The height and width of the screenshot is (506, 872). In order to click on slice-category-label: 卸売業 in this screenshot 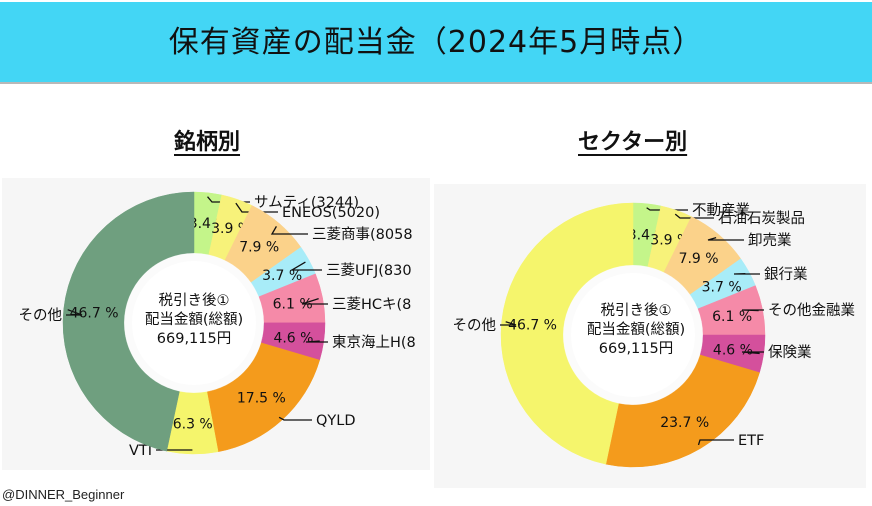, I will do `click(770, 240)`.